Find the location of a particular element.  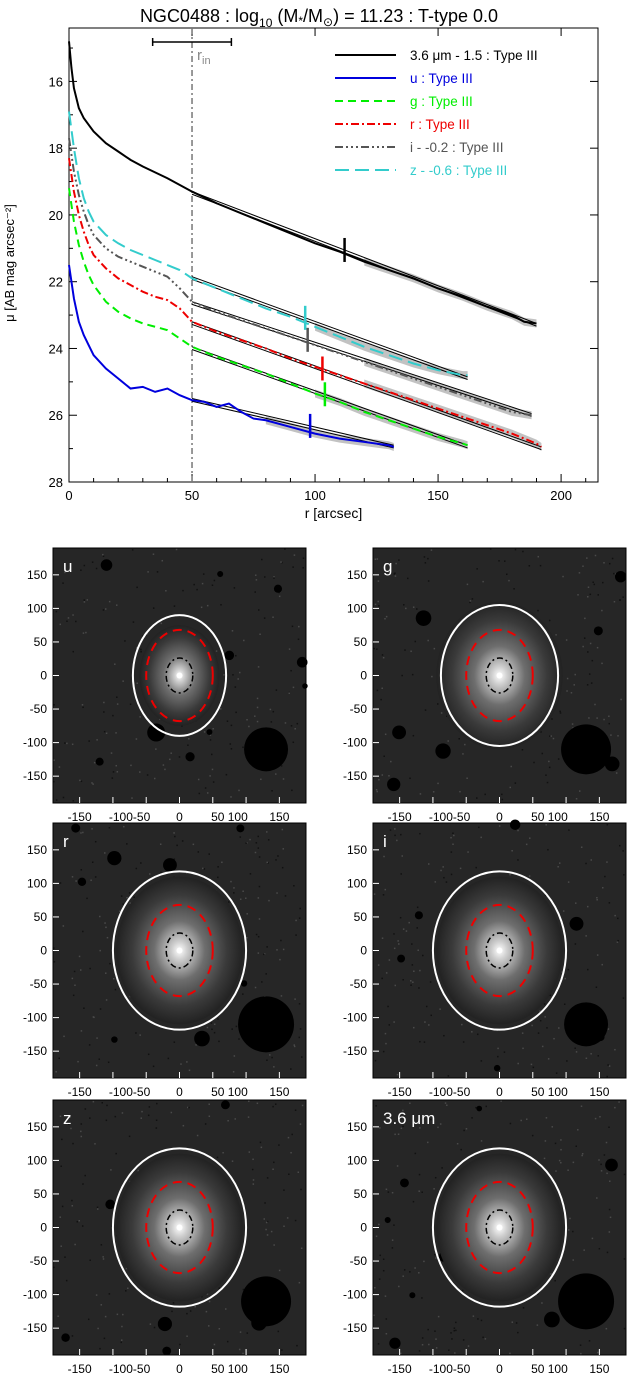

panel-label: 3.6 μm is located at coordinates (409, 1118).